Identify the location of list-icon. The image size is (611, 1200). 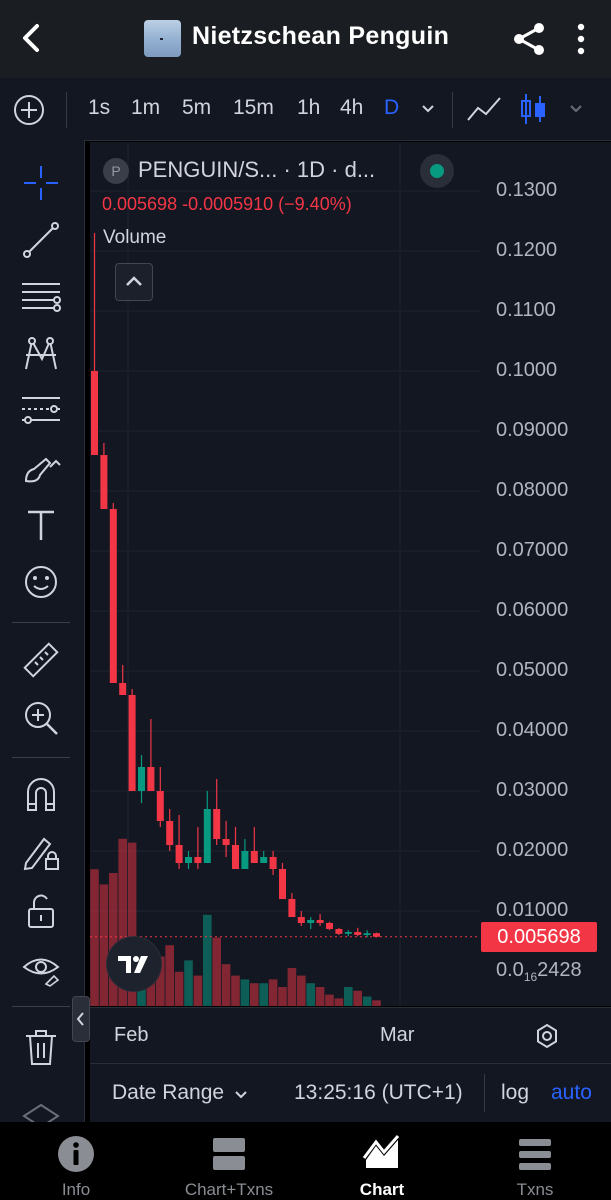
(535, 1154).